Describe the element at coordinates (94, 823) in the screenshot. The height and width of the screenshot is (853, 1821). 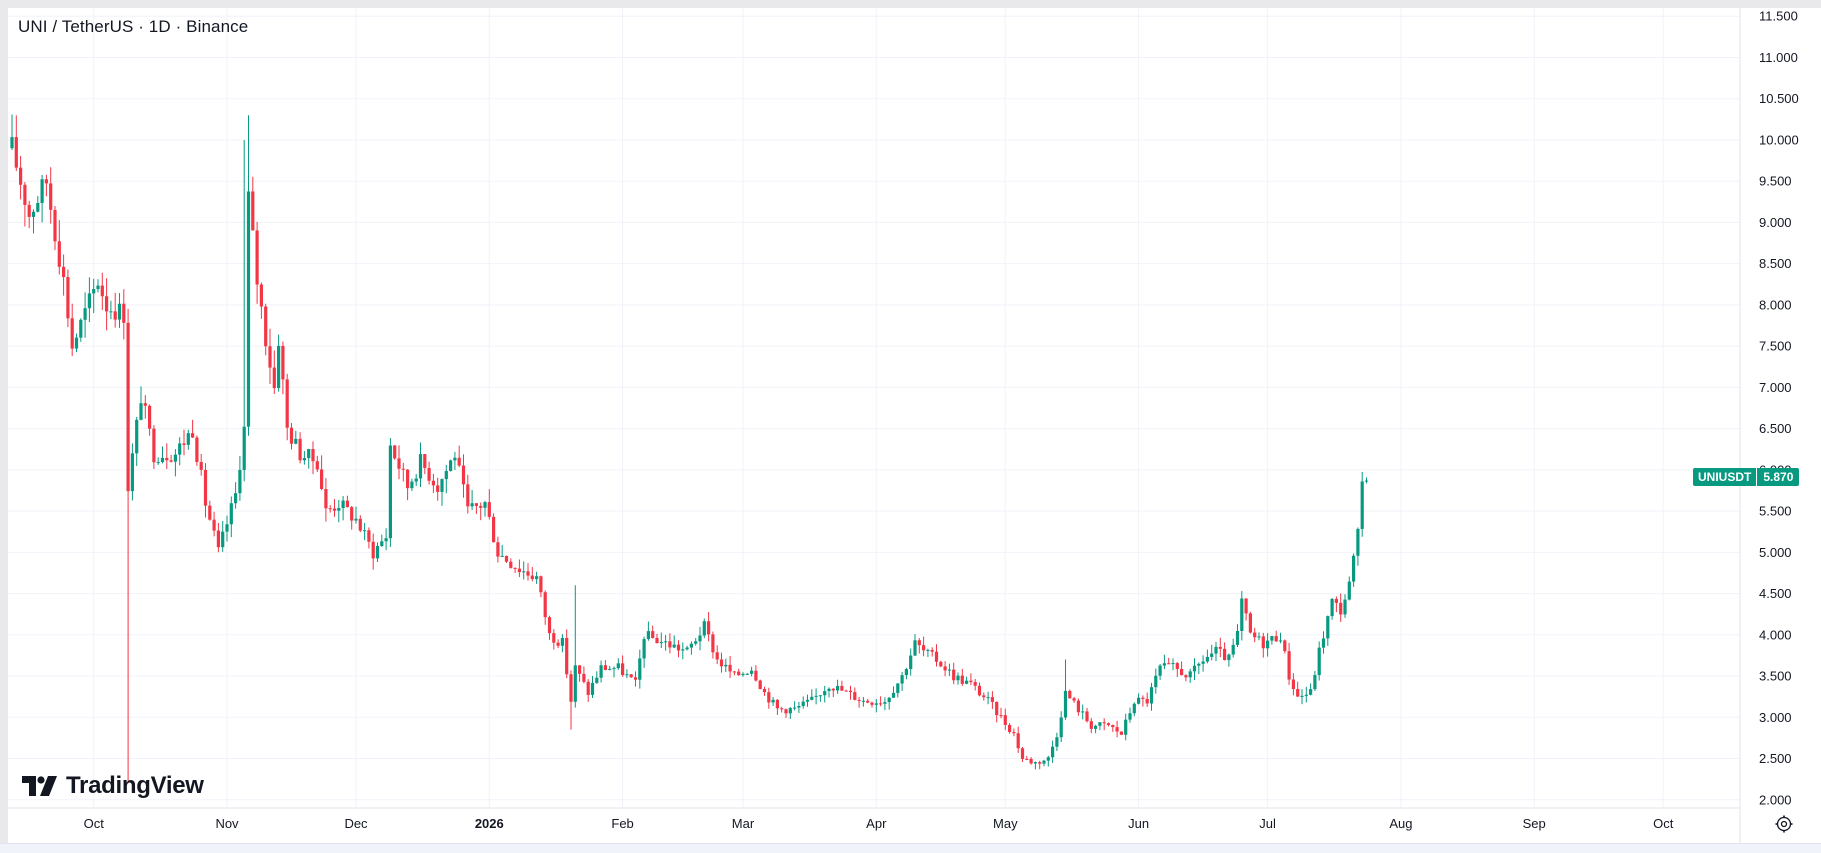
I see `time-tick-label: Oct` at that location.